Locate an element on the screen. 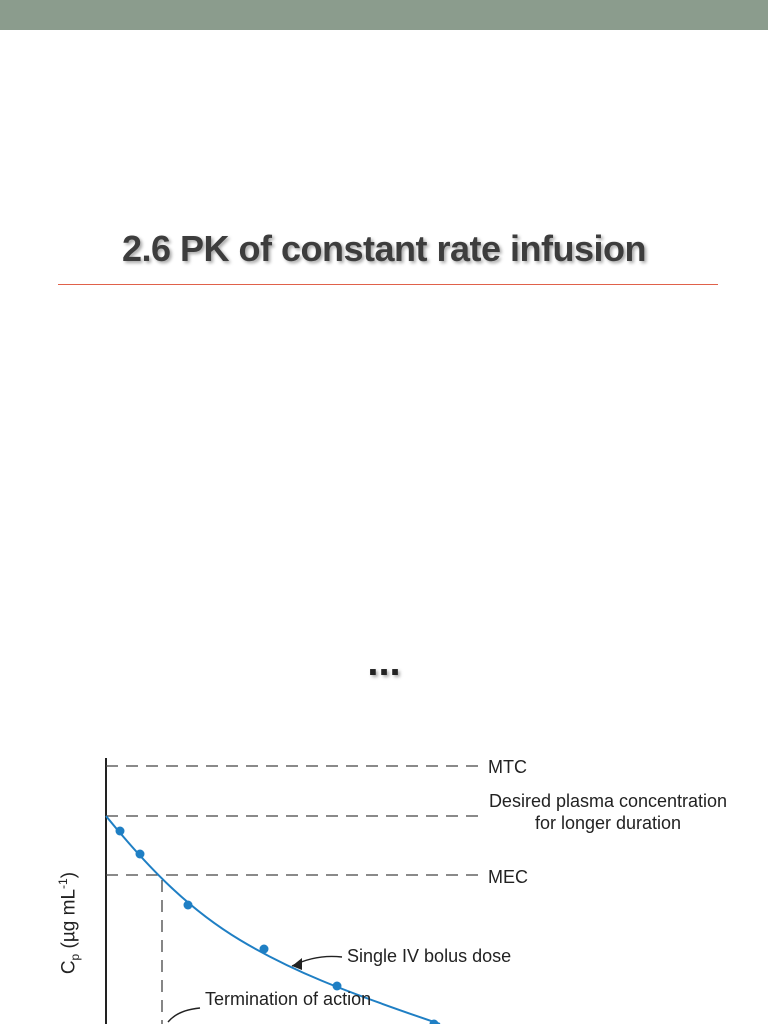 The image size is (768, 1024). mtc-label: MTC is located at coordinates (507, 767).